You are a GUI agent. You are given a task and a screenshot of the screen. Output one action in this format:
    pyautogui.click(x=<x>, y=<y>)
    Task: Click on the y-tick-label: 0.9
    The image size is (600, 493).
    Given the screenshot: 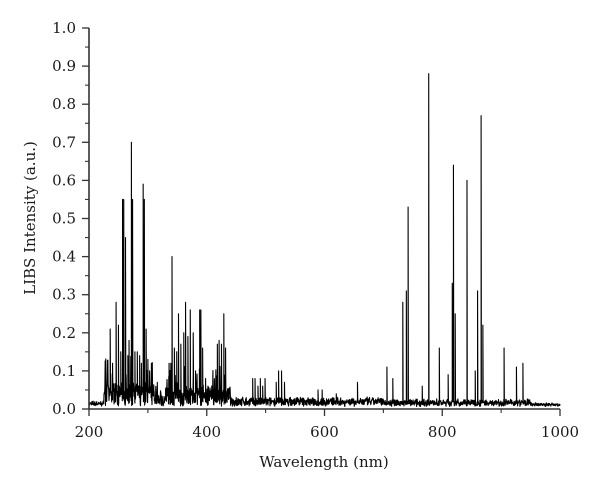 What is the action you would take?
    pyautogui.click(x=64, y=66)
    